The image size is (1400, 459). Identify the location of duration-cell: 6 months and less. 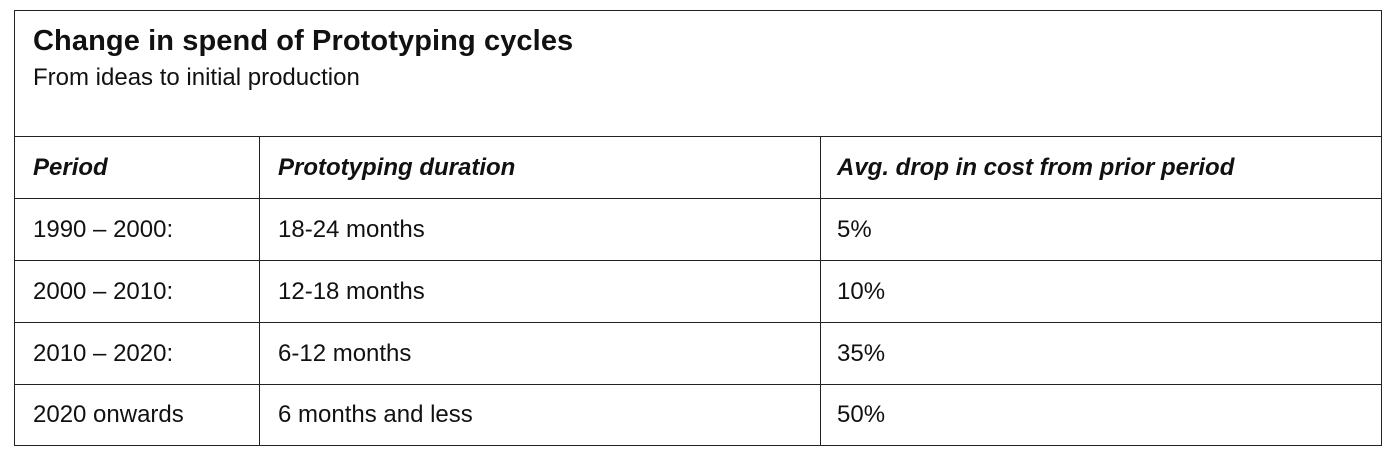
(540, 415).